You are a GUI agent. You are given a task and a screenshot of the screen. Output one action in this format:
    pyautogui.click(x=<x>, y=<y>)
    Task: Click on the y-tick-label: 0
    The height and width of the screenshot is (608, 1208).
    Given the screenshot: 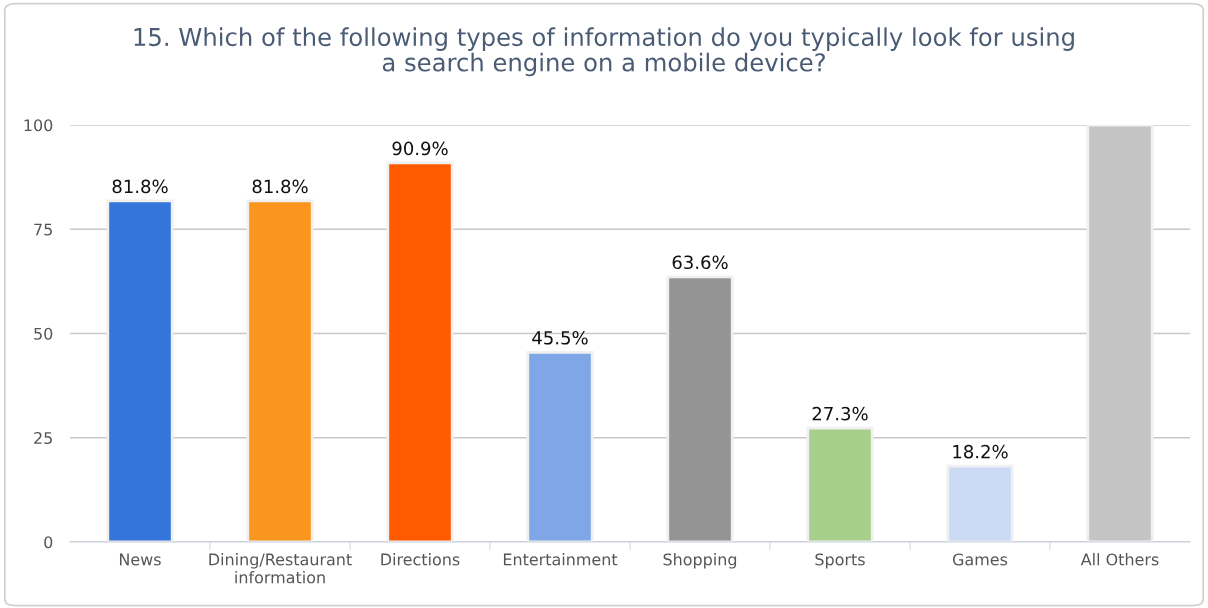 What is the action you would take?
    pyautogui.click(x=48, y=542)
    